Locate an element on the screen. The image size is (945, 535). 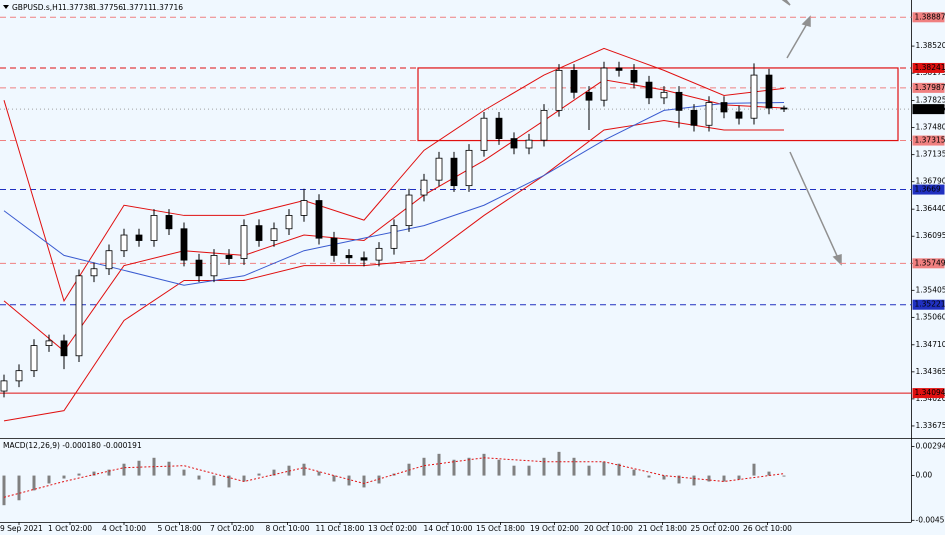
x-tick-label: 19 Oct 02:00 is located at coordinates (554, 528).